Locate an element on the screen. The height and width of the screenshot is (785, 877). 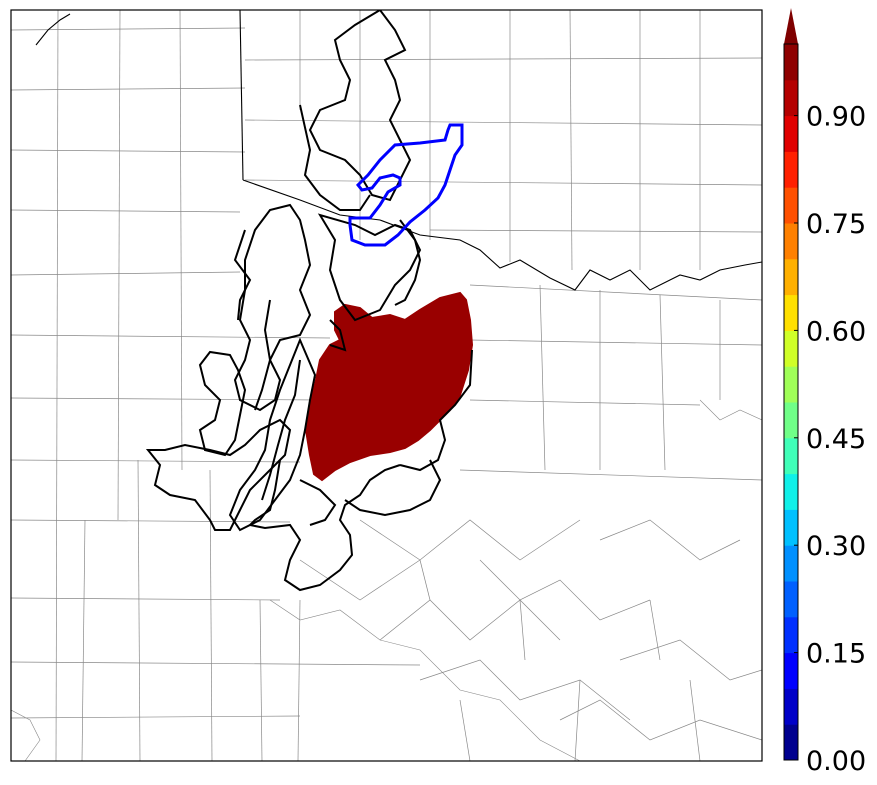
colorbar-segments is located at coordinates (791, 402).